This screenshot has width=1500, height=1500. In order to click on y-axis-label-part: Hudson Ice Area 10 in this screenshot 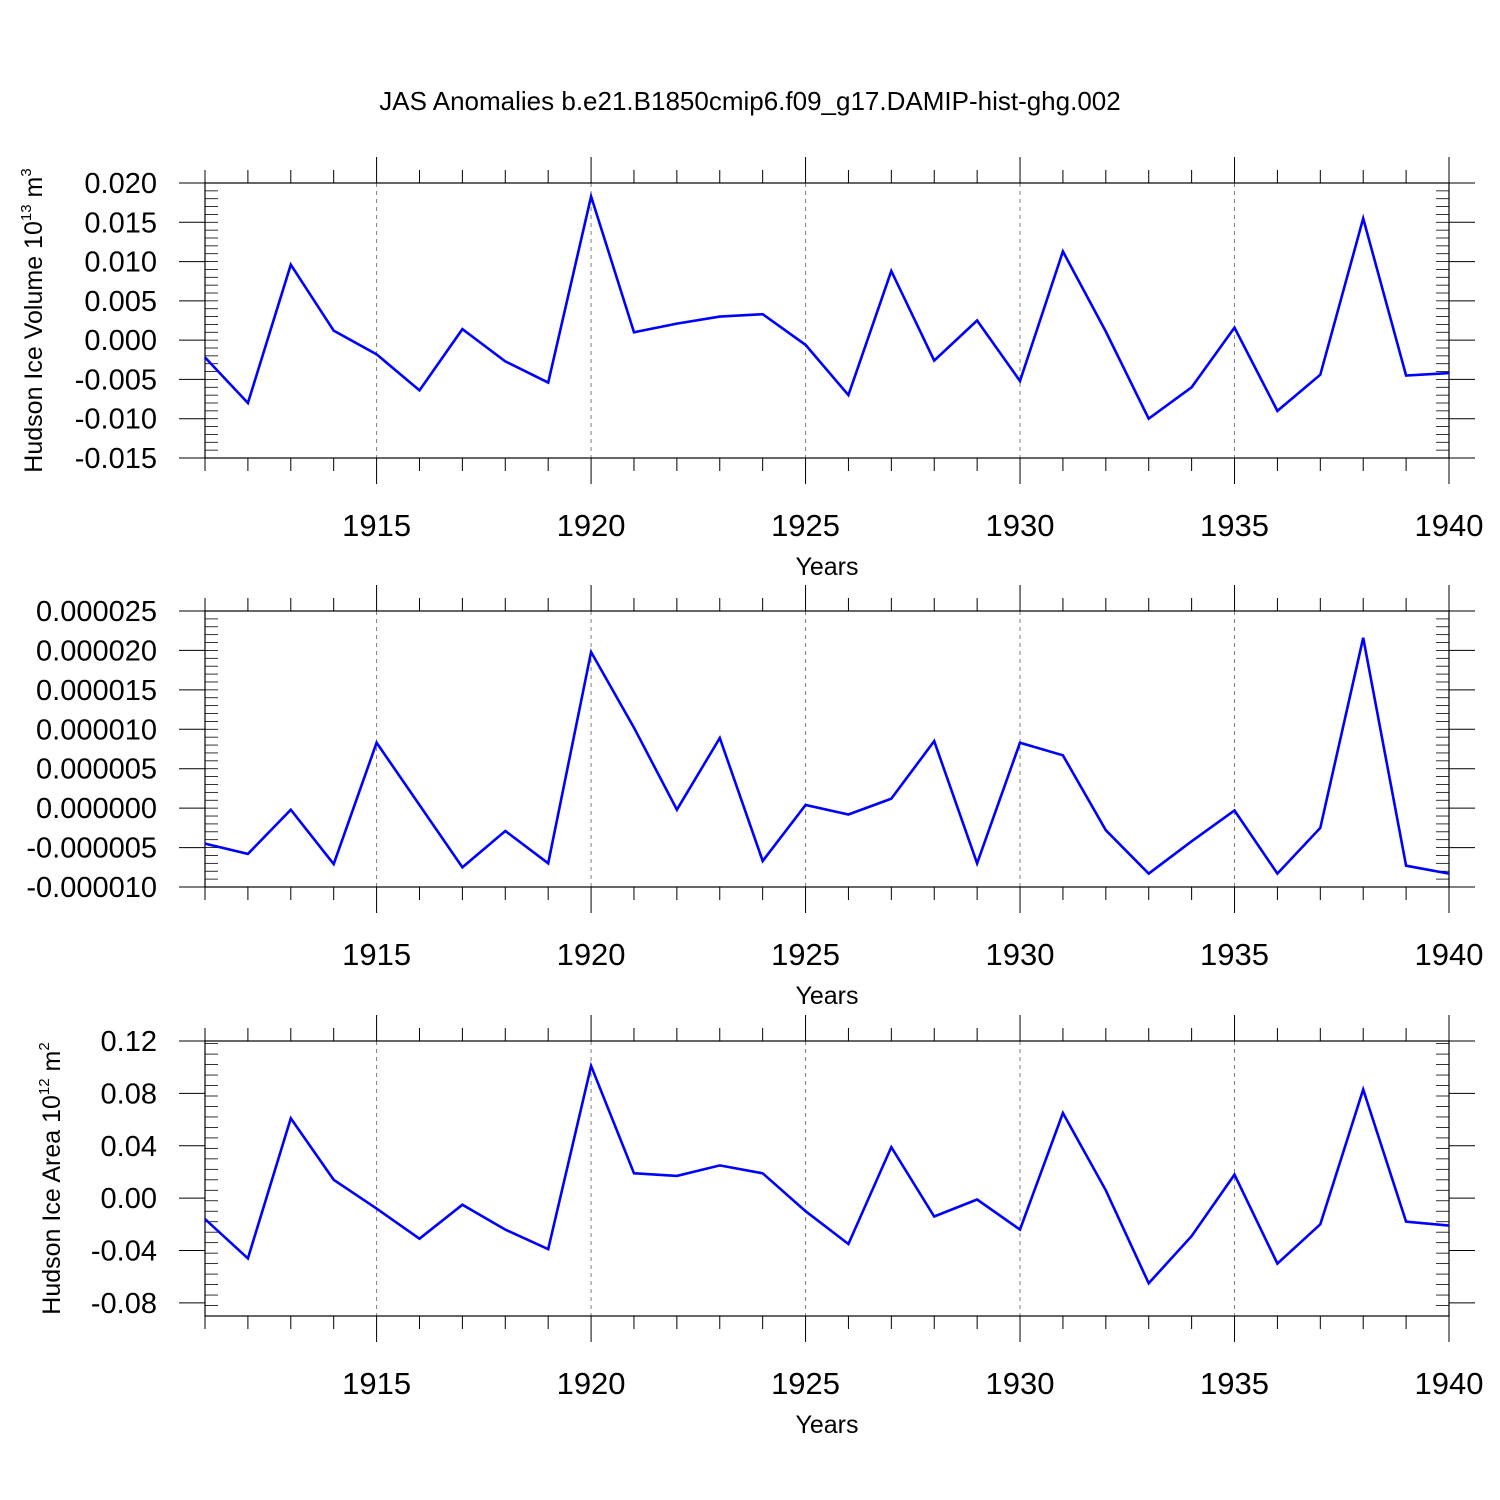, I will do `click(52, 1205)`.